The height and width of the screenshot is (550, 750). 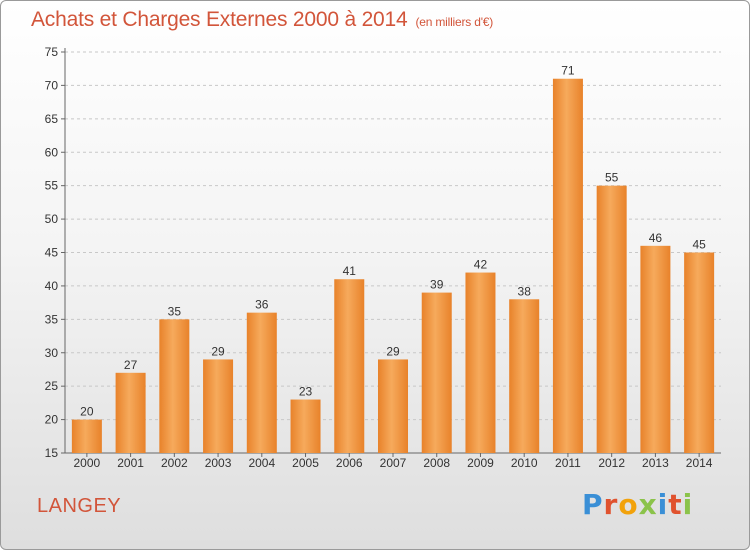 What do you see at coordinates (52, 386) in the screenshot?
I see `y-tick-label: 25` at bounding box center [52, 386].